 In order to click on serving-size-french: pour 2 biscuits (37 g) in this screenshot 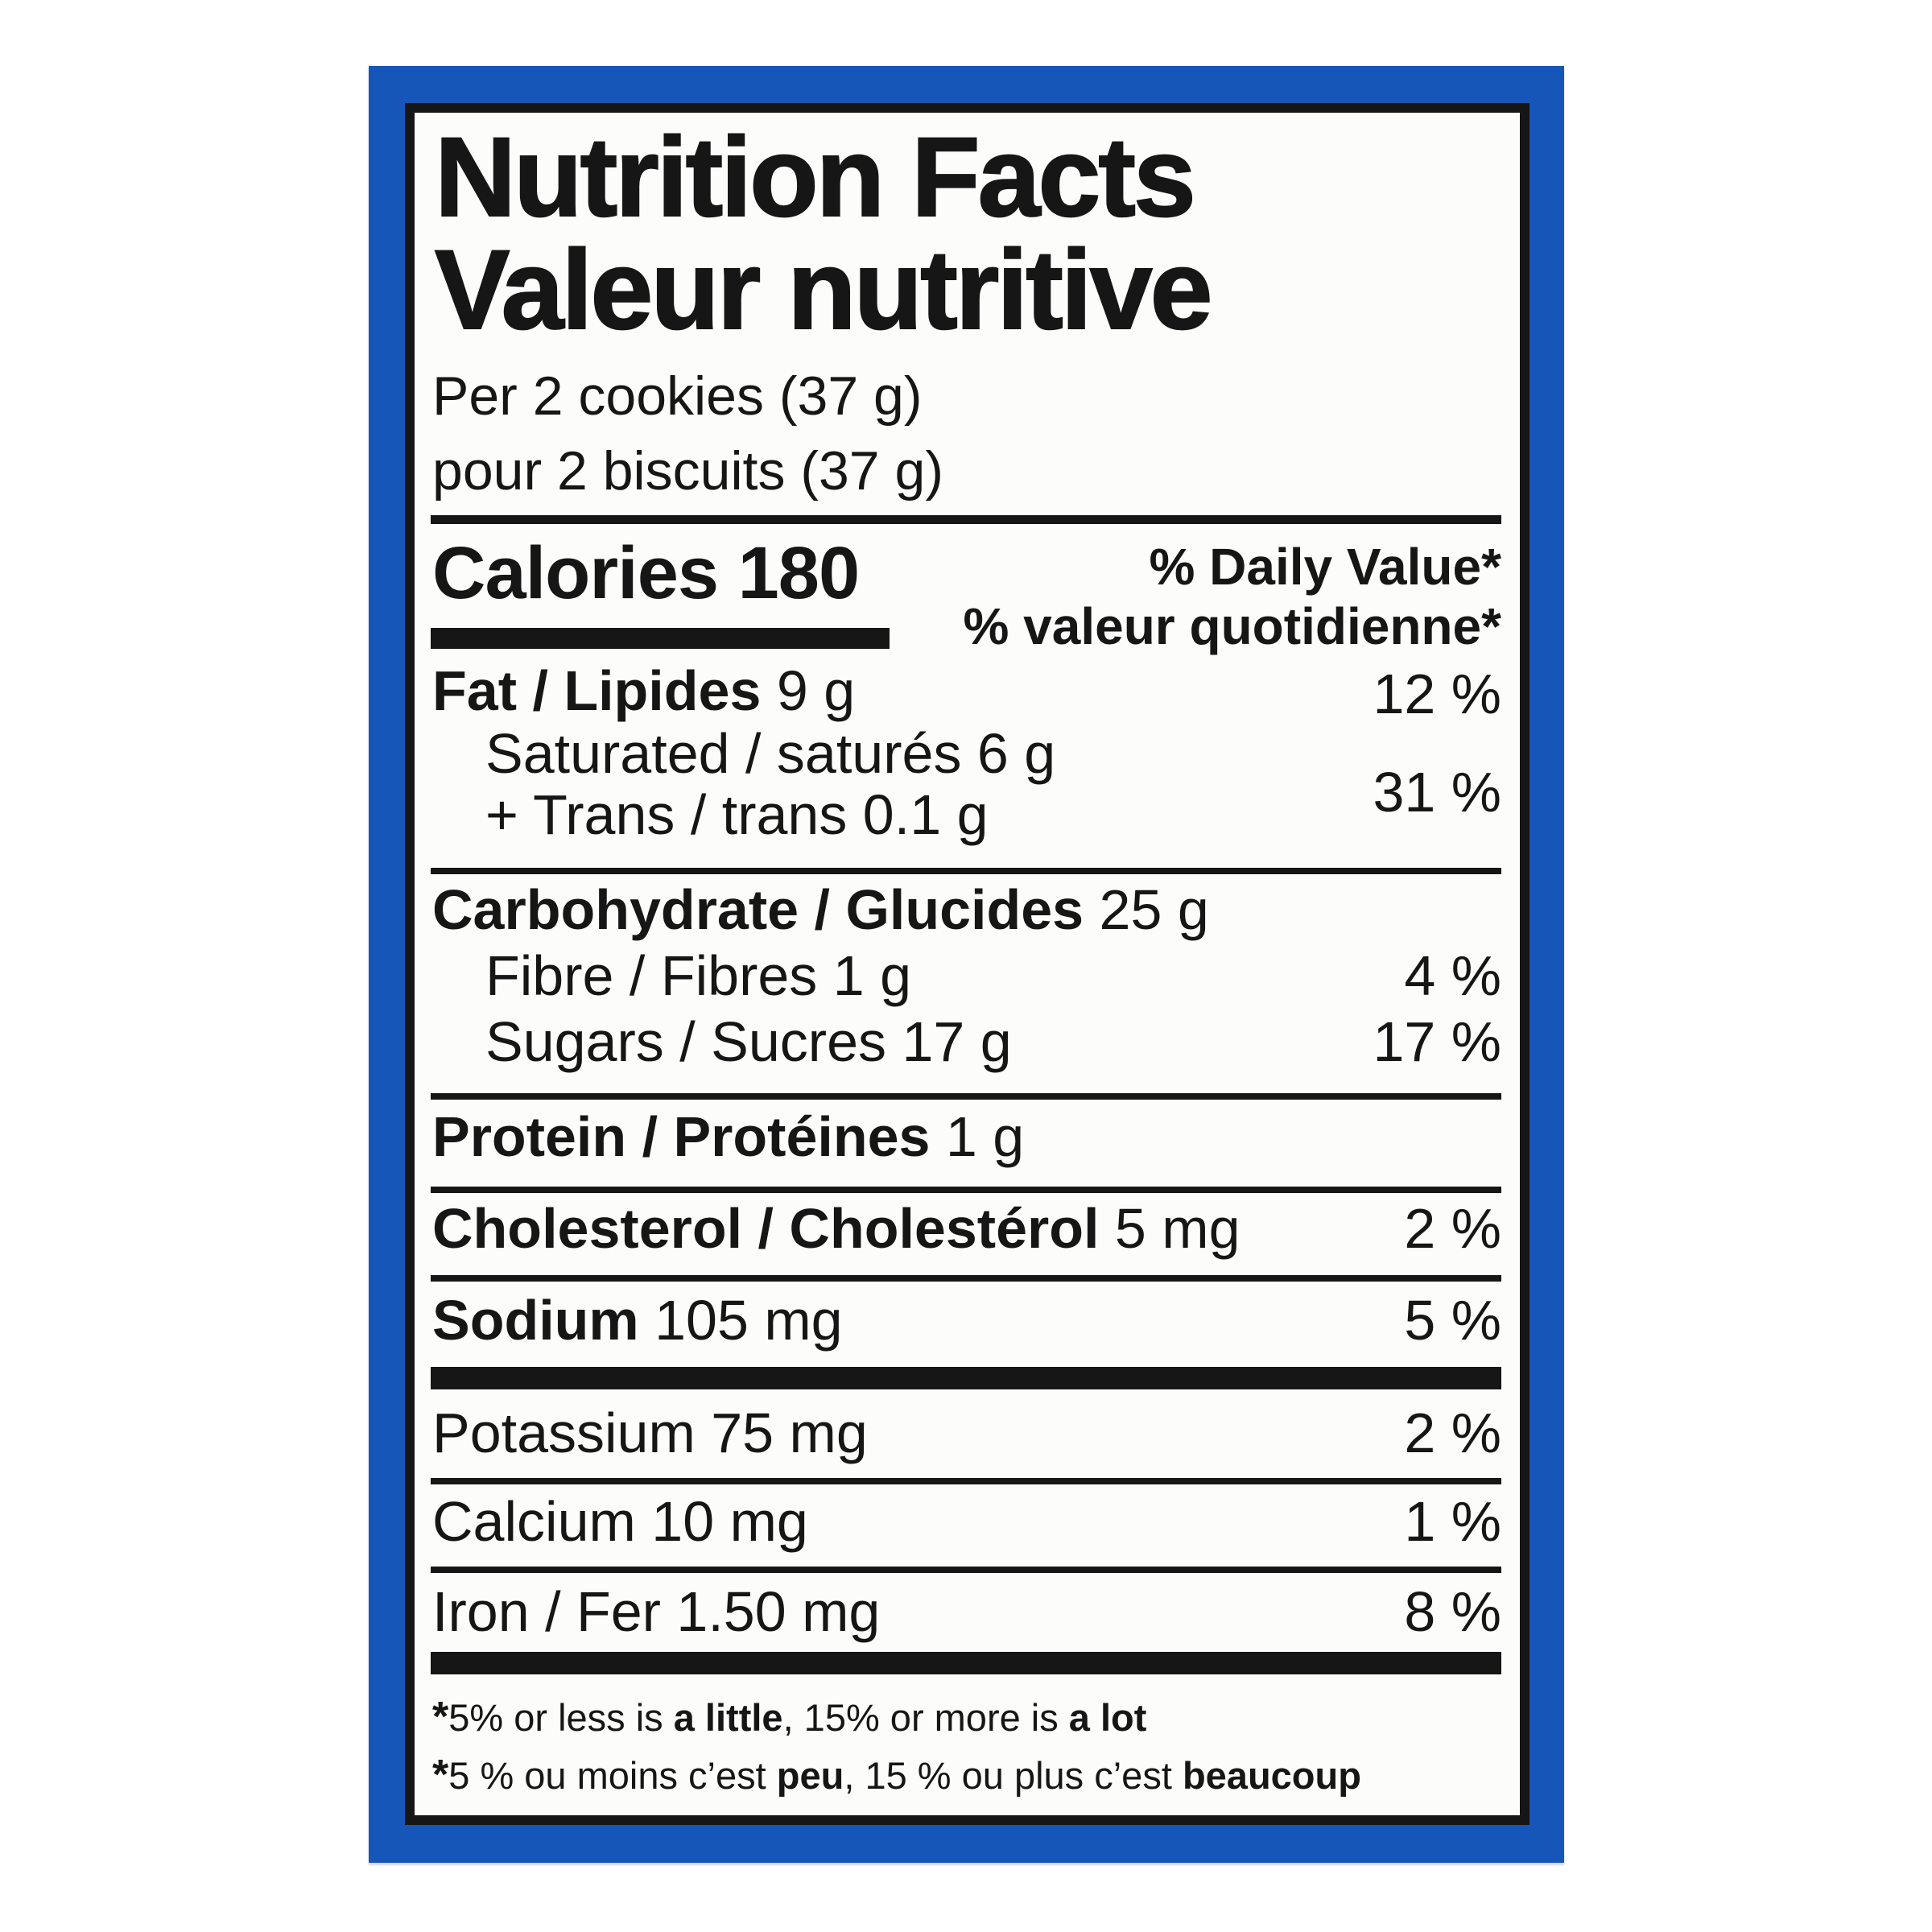, I will do `click(687, 471)`.